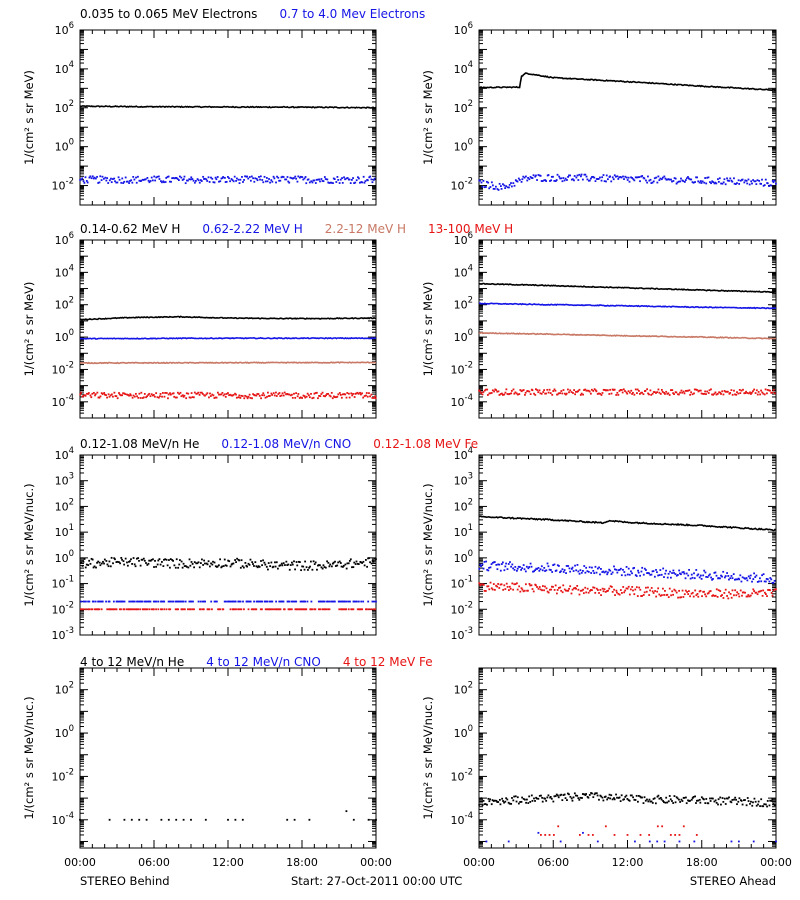 This screenshot has width=800, height=900. What do you see at coordinates (70, 398) in the screenshot?
I see `y-tick-exponent: -4` at bounding box center [70, 398].